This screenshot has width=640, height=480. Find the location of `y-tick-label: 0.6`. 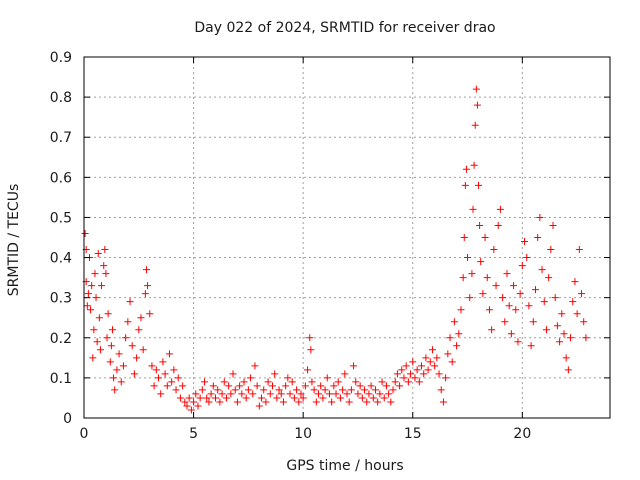

y-tick-label: 0.6 is located at coordinates (61, 178).